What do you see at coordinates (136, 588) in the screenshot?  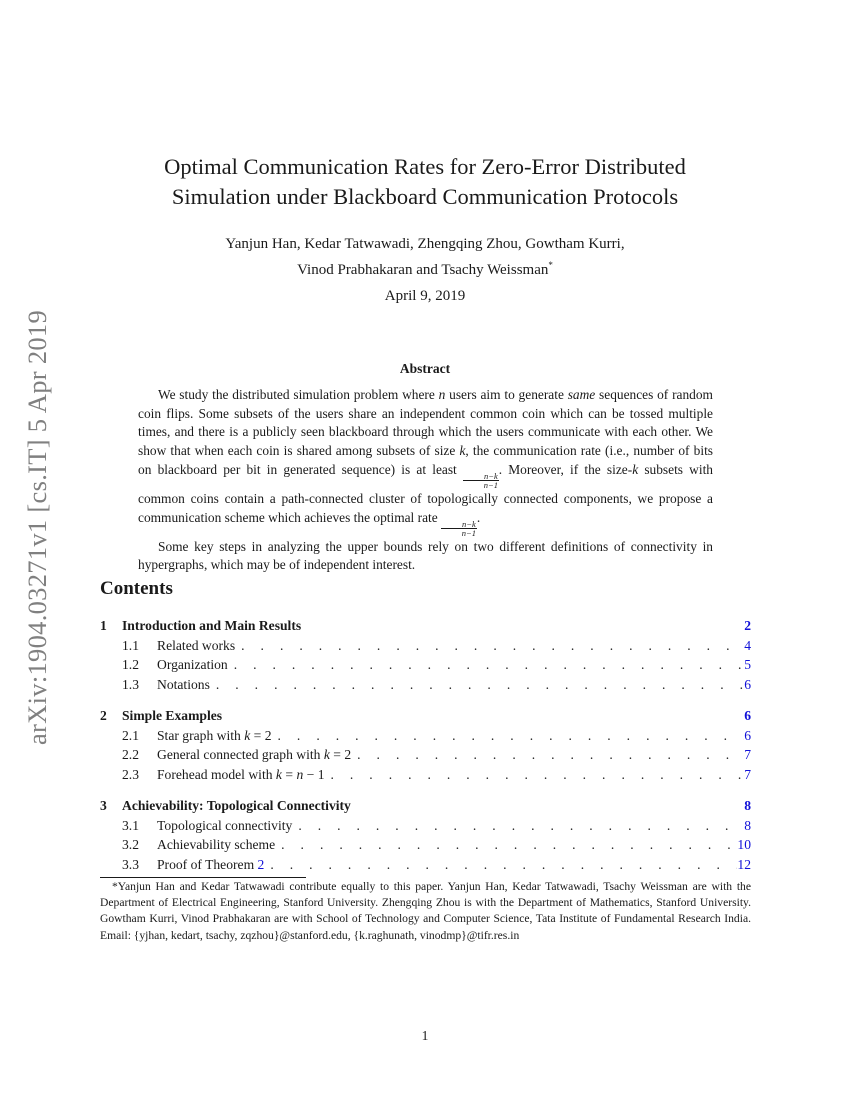 I see `contents-heading: Contents` at bounding box center [136, 588].